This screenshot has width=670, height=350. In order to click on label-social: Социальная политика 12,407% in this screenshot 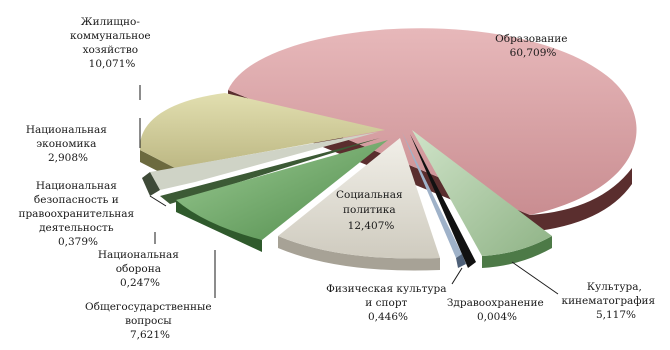, I will do `click(371, 210)`.